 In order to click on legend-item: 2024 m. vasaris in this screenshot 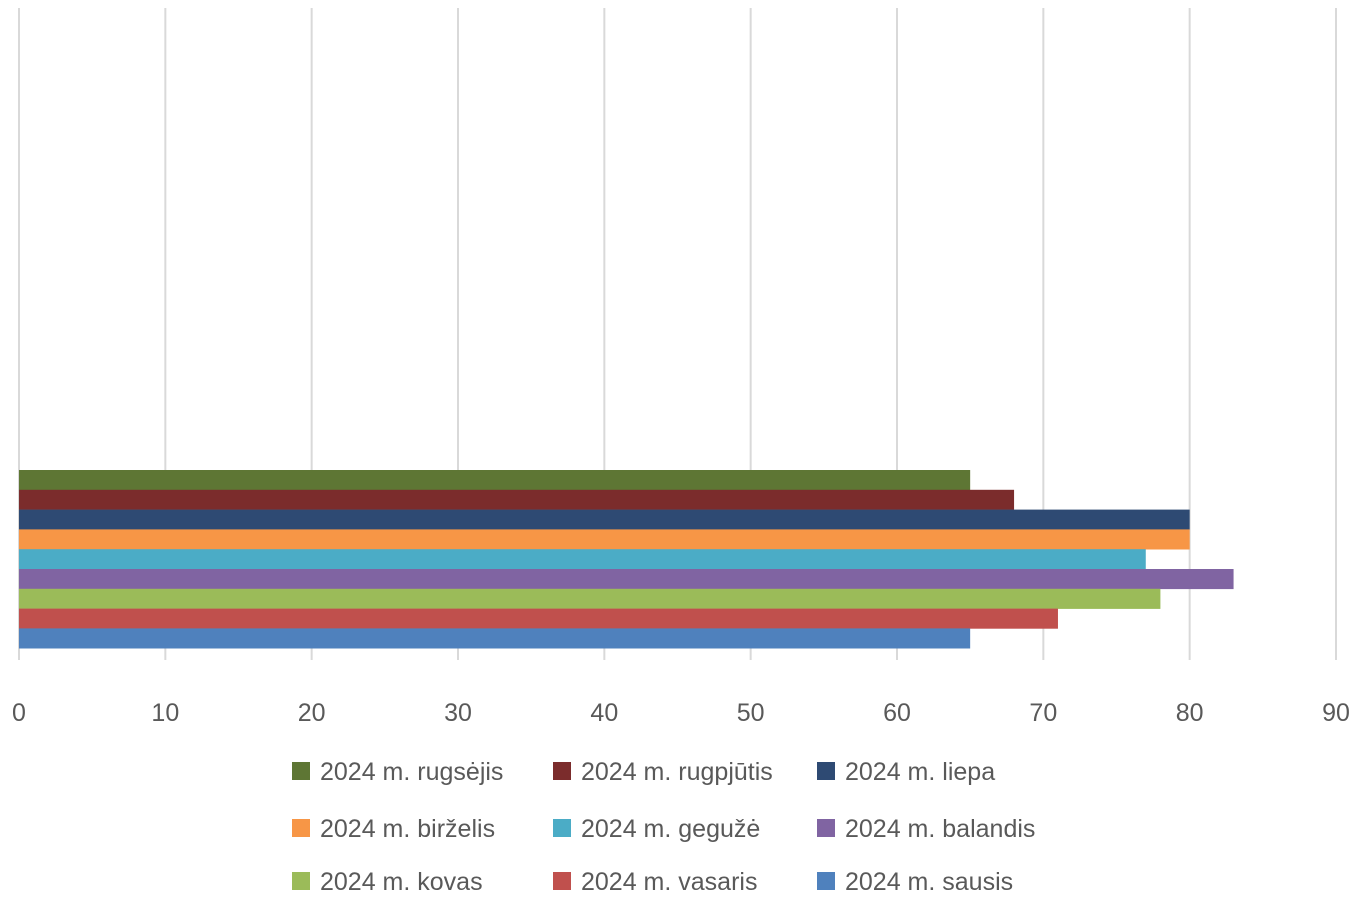, I will do `click(655, 882)`.